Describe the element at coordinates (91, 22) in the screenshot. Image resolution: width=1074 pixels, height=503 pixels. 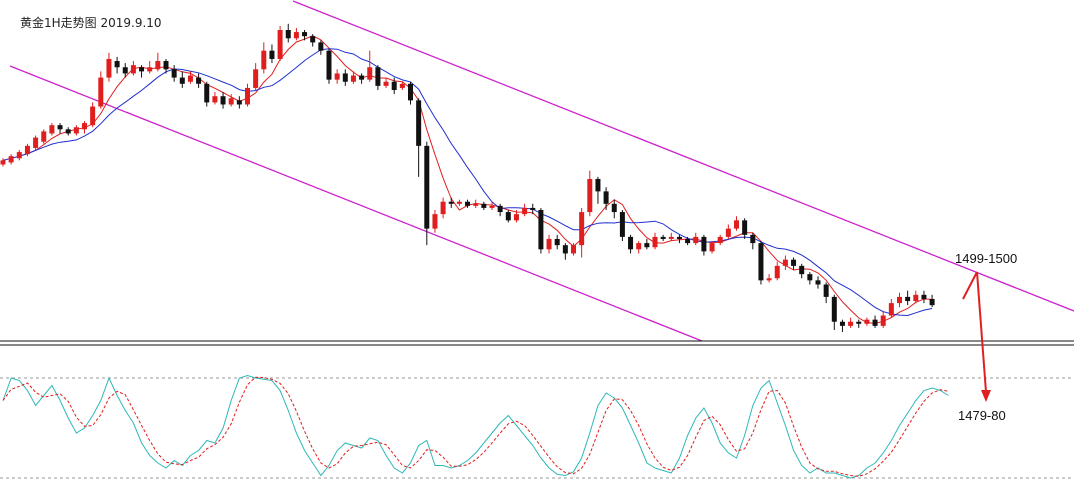
I see `chart-title: 黄金1H走势图 2019.9.10` at that location.